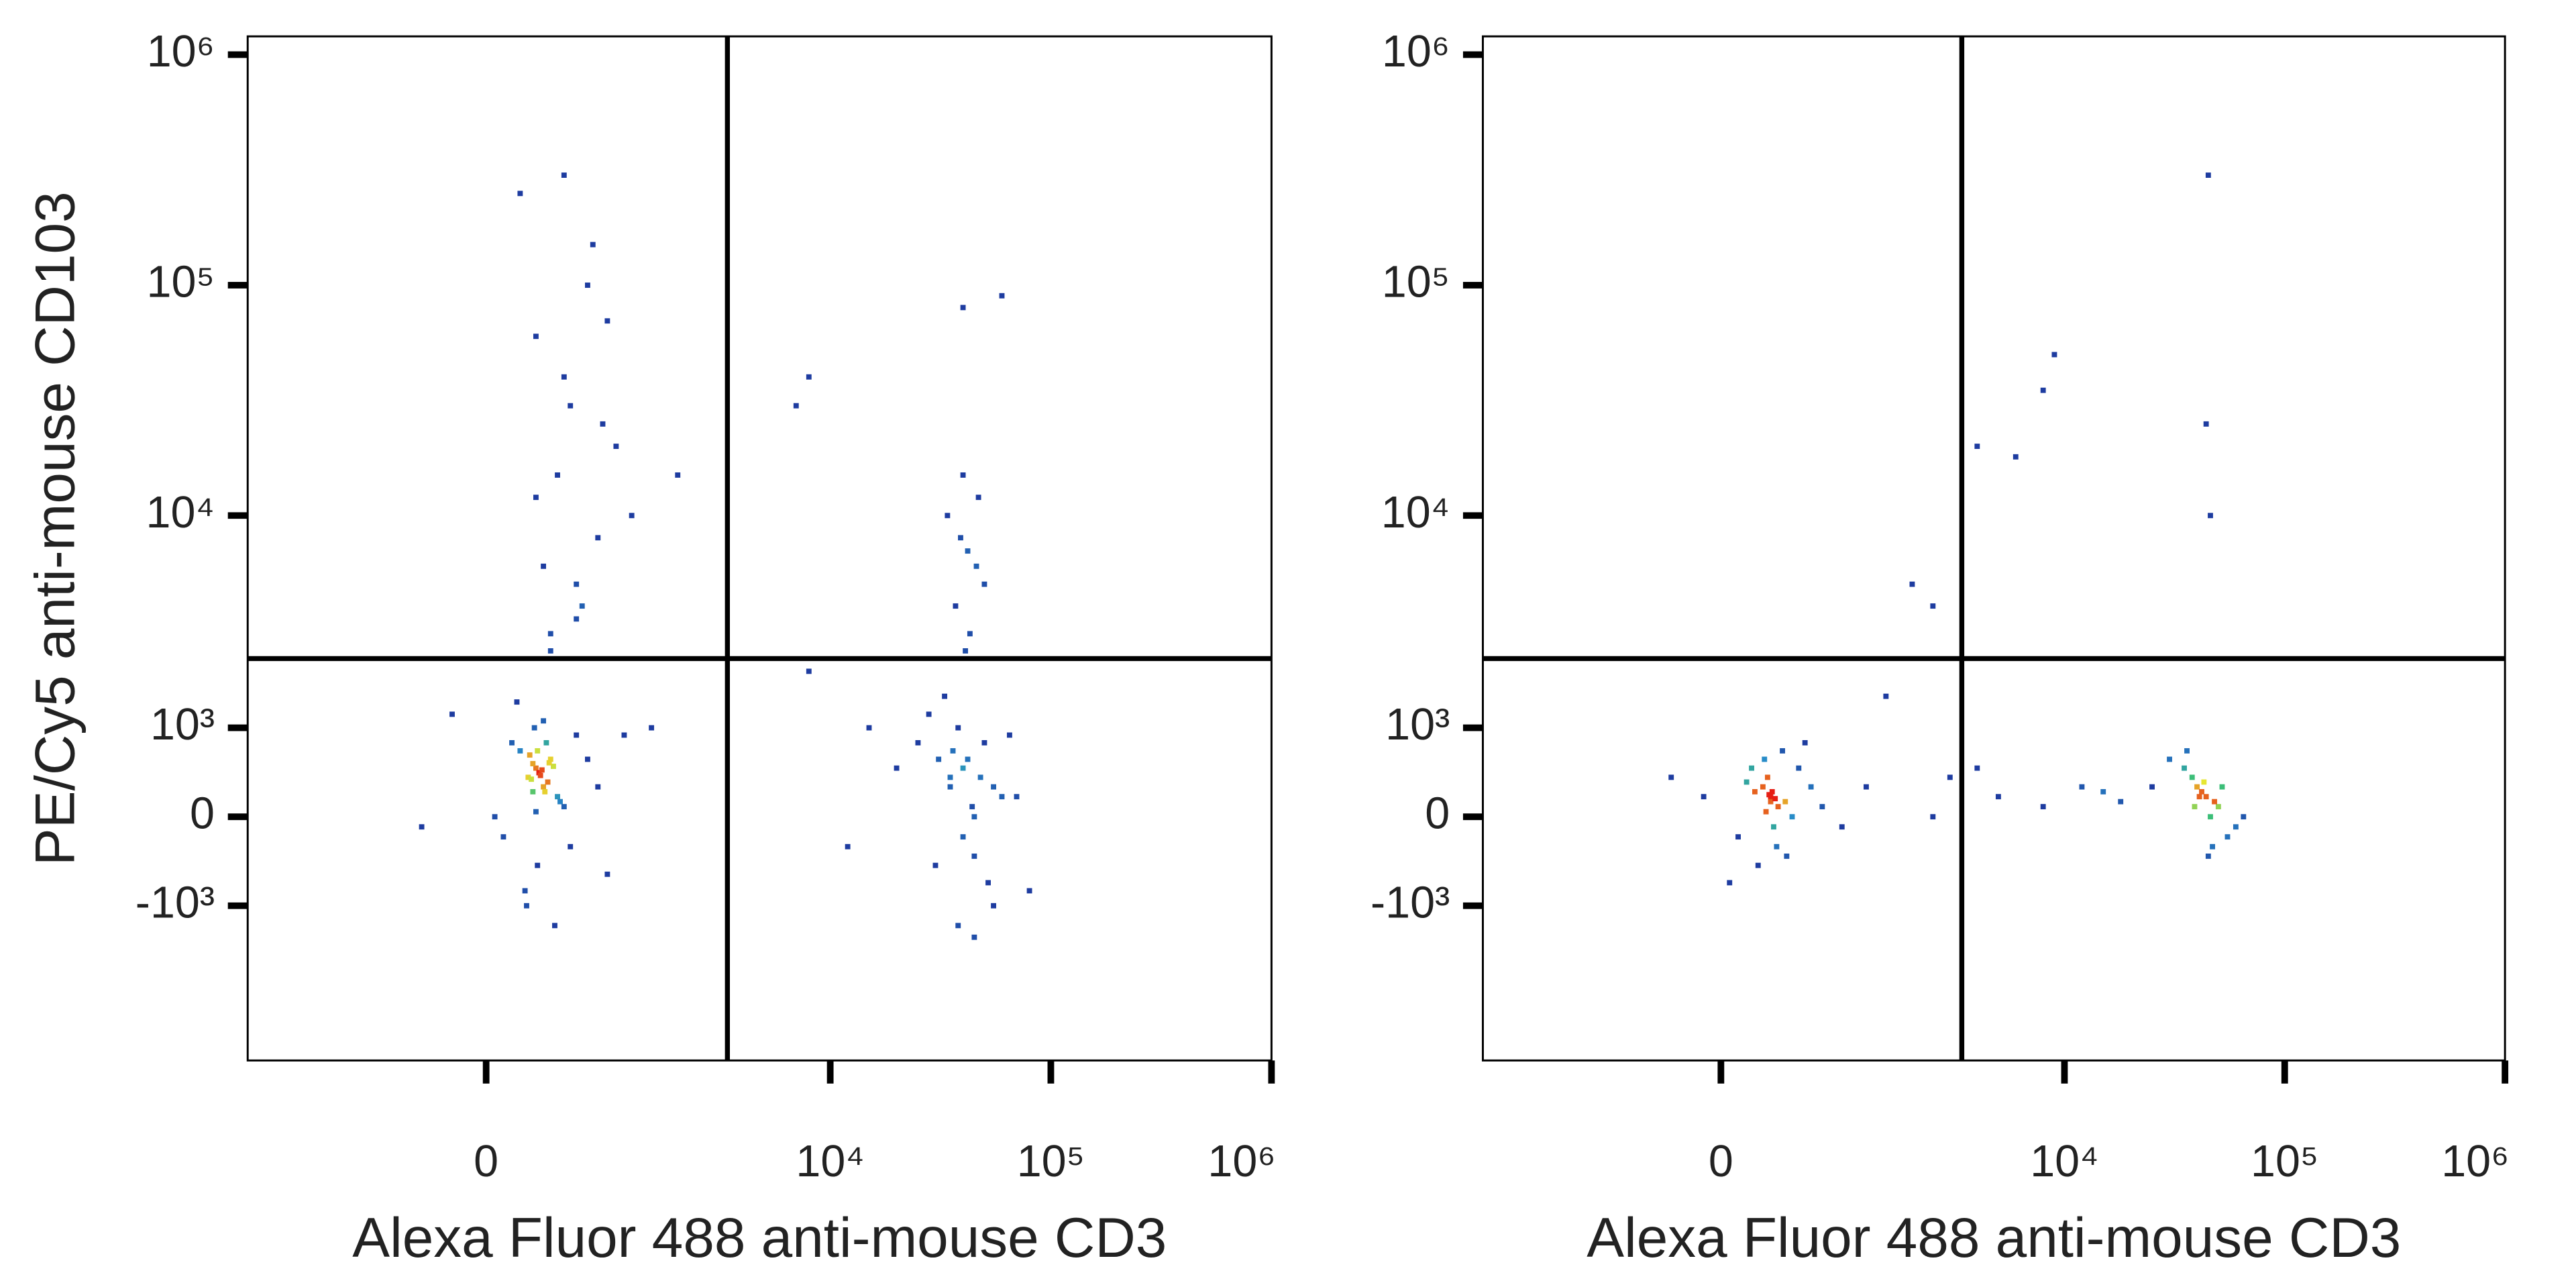 The width and height of the screenshot is (2576, 1281). What do you see at coordinates (1416, 282) in the screenshot?
I see `y-tick-label: 10⁵` at bounding box center [1416, 282].